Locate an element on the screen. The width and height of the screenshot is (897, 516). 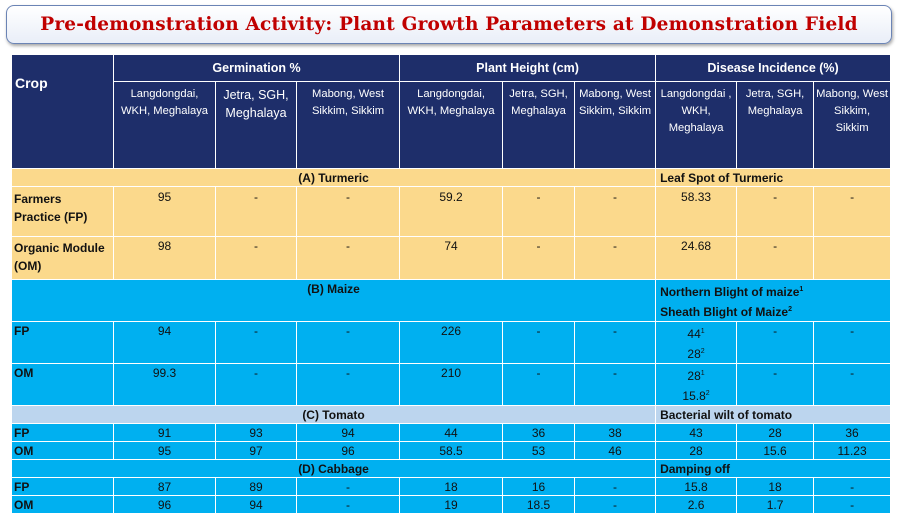
data-cell: 16 is located at coordinates (539, 486).